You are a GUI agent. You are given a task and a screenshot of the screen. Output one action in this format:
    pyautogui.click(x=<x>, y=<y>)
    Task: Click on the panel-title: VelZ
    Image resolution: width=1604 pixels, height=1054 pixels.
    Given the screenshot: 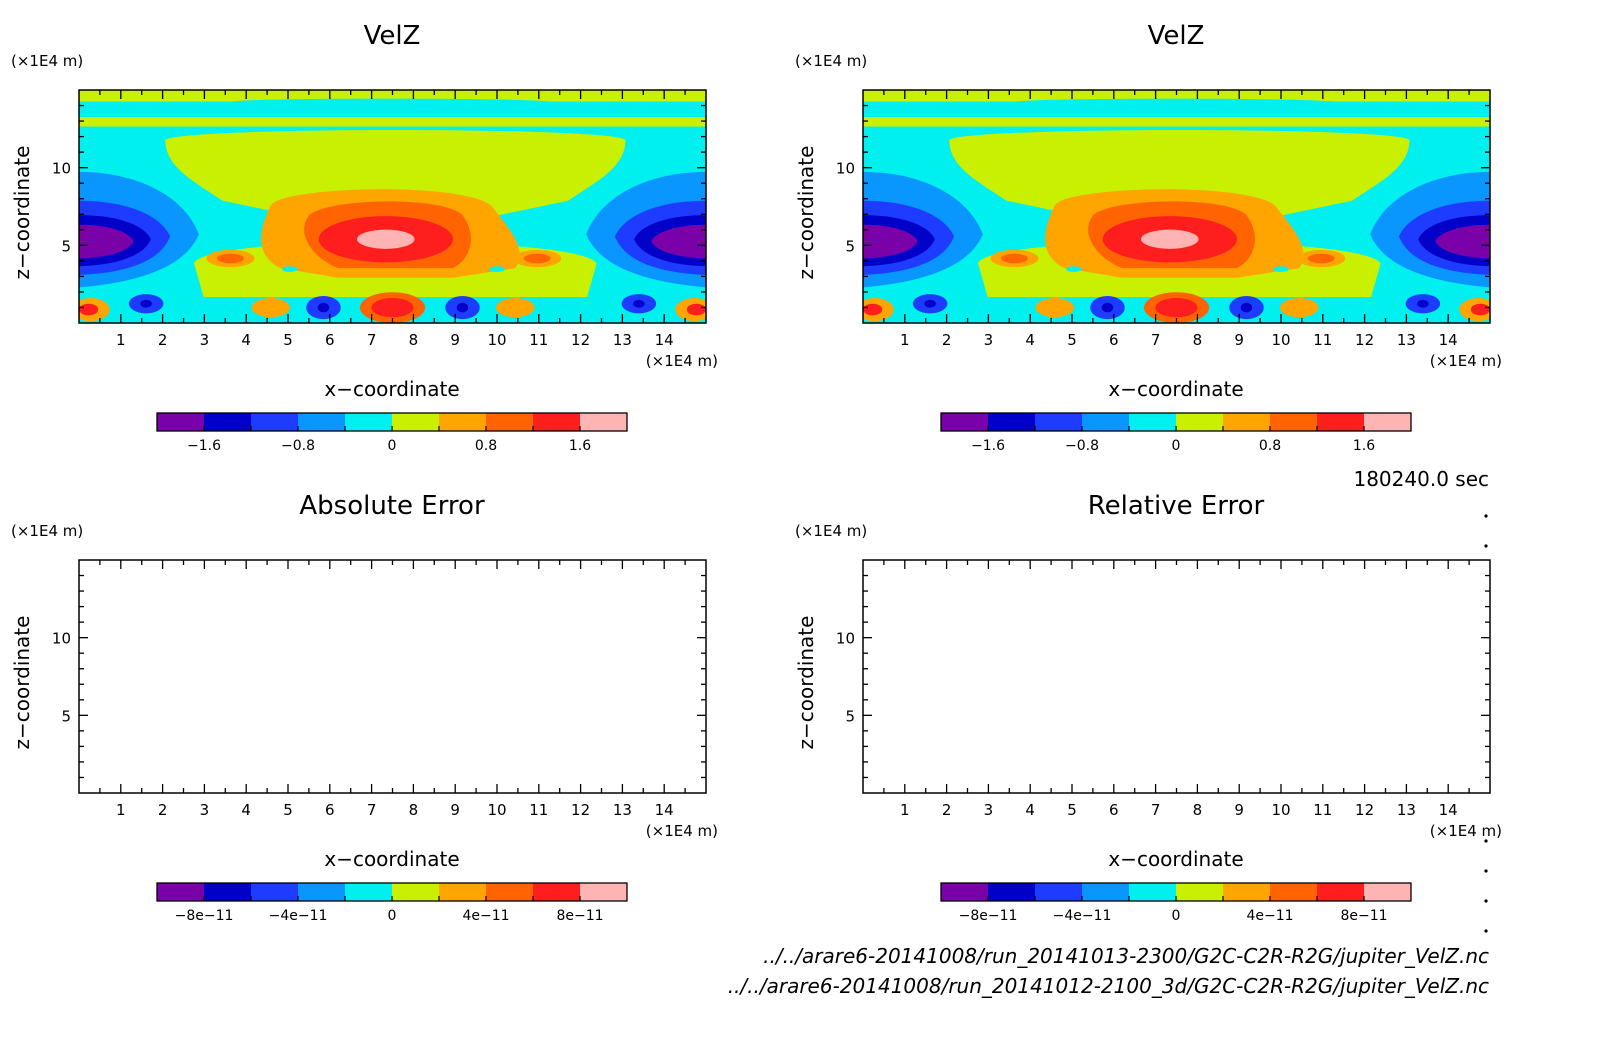 What is the action you would take?
    pyautogui.click(x=392, y=36)
    